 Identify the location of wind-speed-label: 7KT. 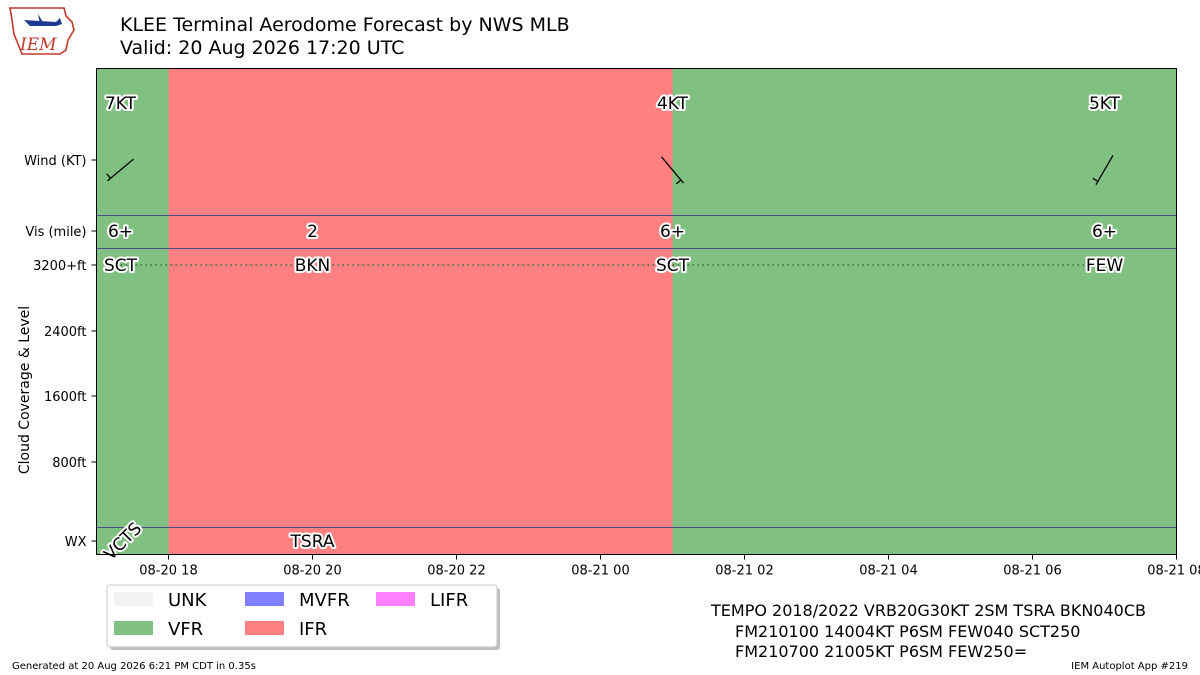
(121, 104).